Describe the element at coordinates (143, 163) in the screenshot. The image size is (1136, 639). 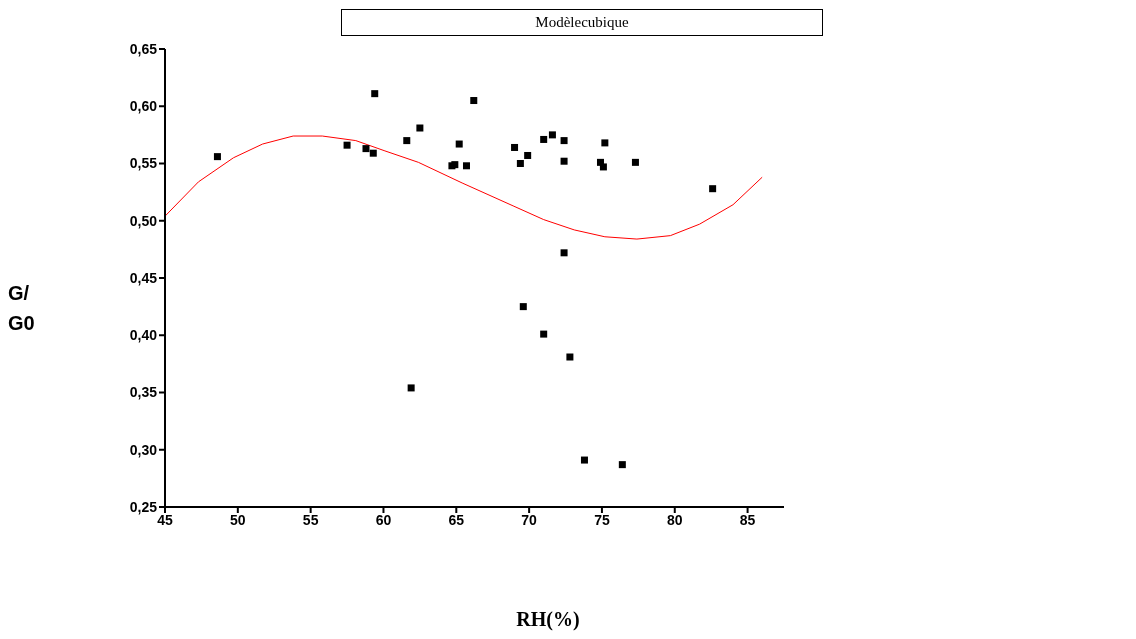
I see `y-tick-label: 0,55` at that location.